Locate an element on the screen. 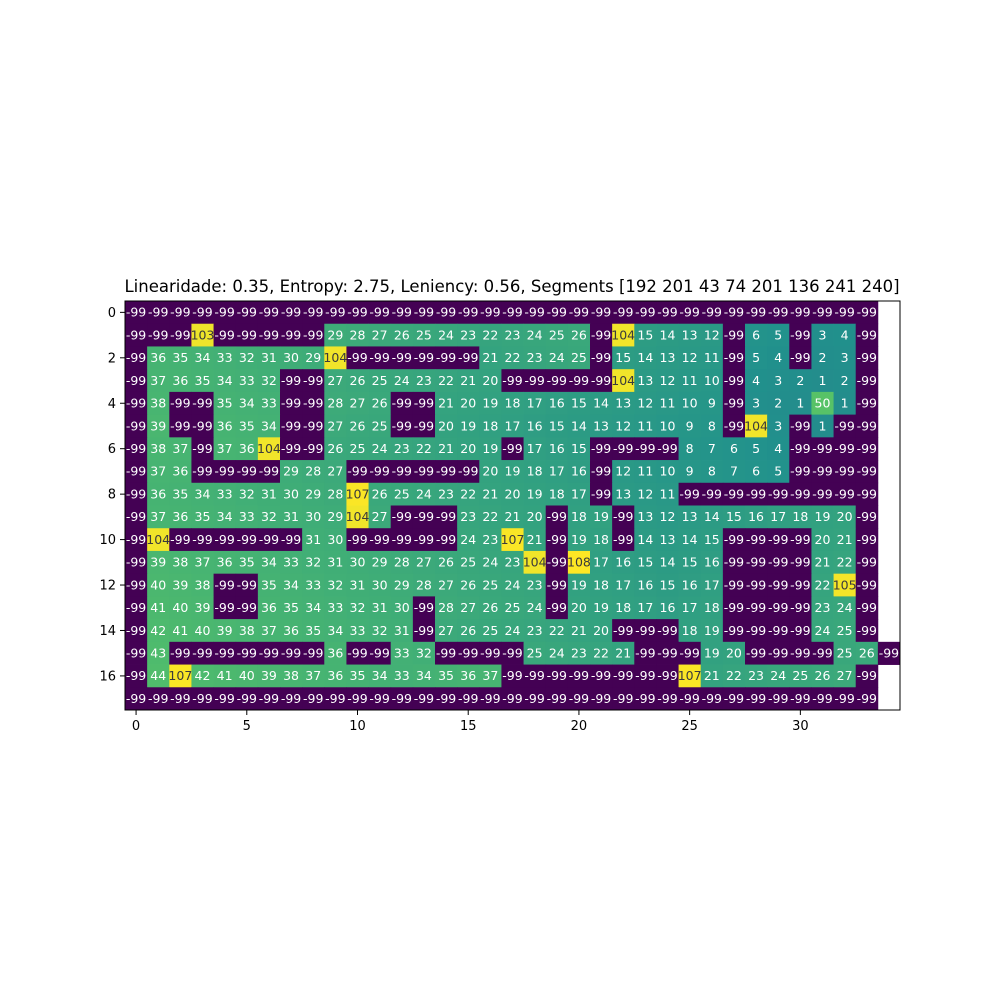  cell-value-label: 103 is located at coordinates (203, 334).